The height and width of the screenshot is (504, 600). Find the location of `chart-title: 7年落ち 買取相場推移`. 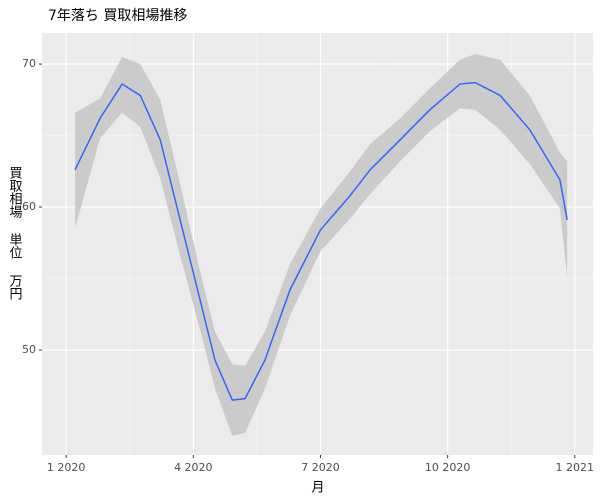

chart-title: 7年落ち 買取相場推移 is located at coordinates (117, 16).